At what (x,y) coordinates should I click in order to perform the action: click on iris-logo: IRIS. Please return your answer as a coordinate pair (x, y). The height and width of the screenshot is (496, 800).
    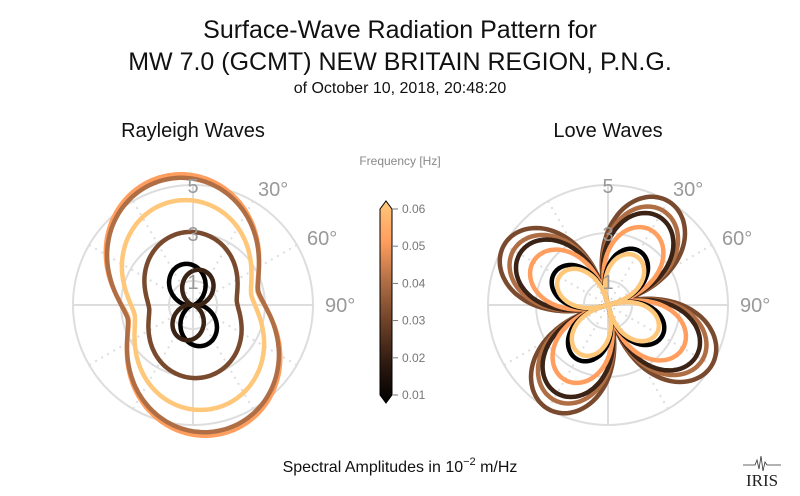
    Looking at the image, I should click on (762, 472).